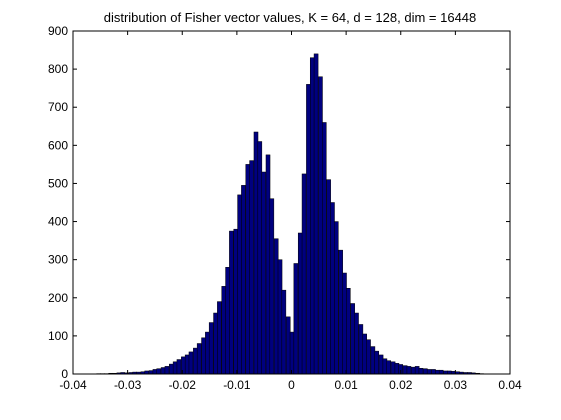 This screenshot has height=420, width=561. What do you see at coordinates (58, 222) in the screenshot?
I see `y-tick-label: 400` at bounding box center [58, 222].